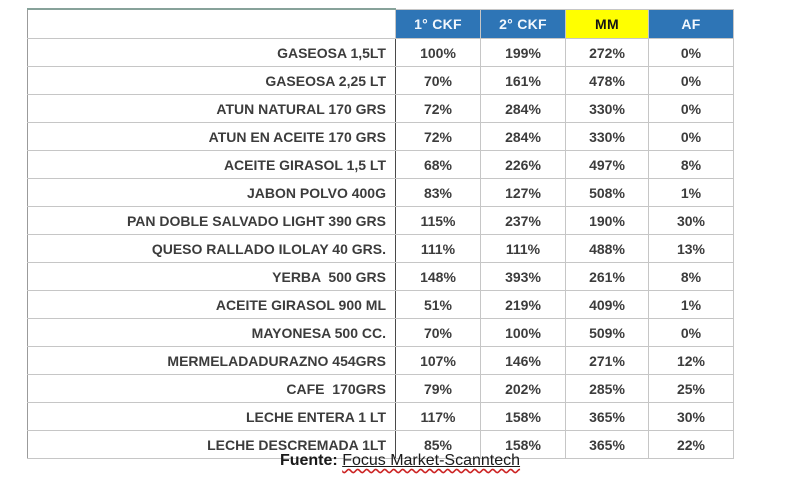  Describe the element at coordinates (691, 444) in the screenshot. I see `value-cell: 22%` at that location.